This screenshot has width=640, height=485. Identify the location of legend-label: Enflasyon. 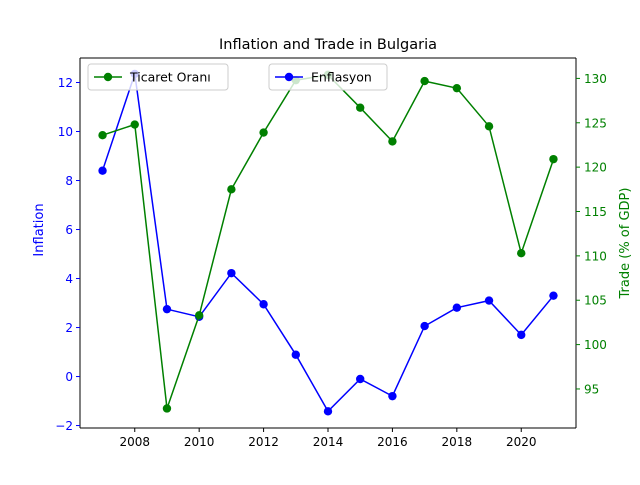
(341, 77).